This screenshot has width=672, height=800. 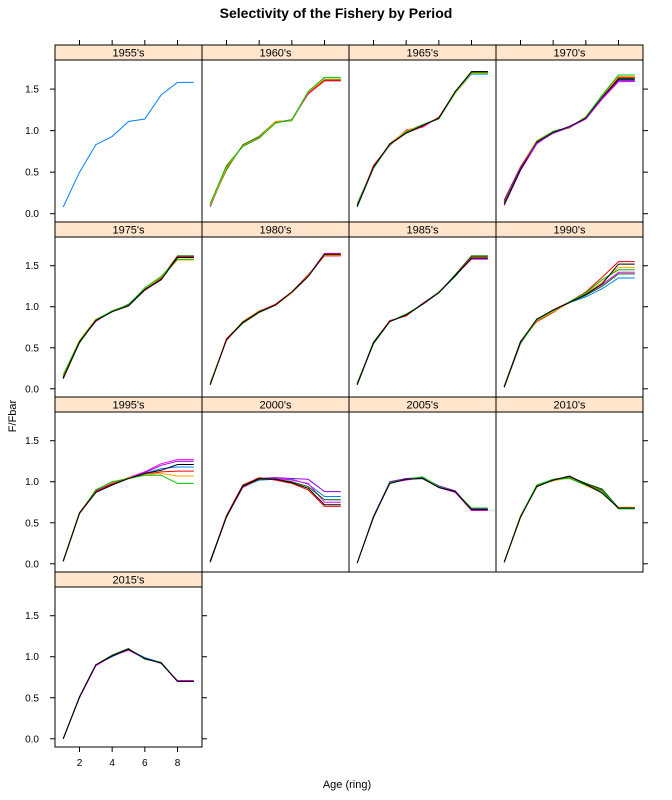 I want to click on panel-1975s: 1975's 0.0 0.5 1.0 1.5, so click(x=114, y=309).